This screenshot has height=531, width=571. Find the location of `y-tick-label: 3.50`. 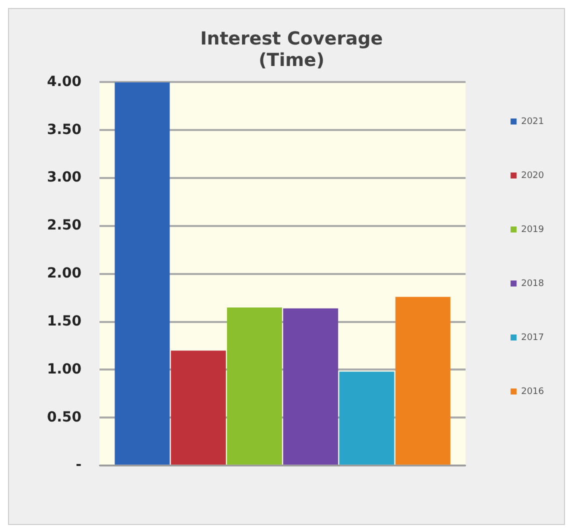

y-tick-label: 3.50 is located at coordinates (64, 130).